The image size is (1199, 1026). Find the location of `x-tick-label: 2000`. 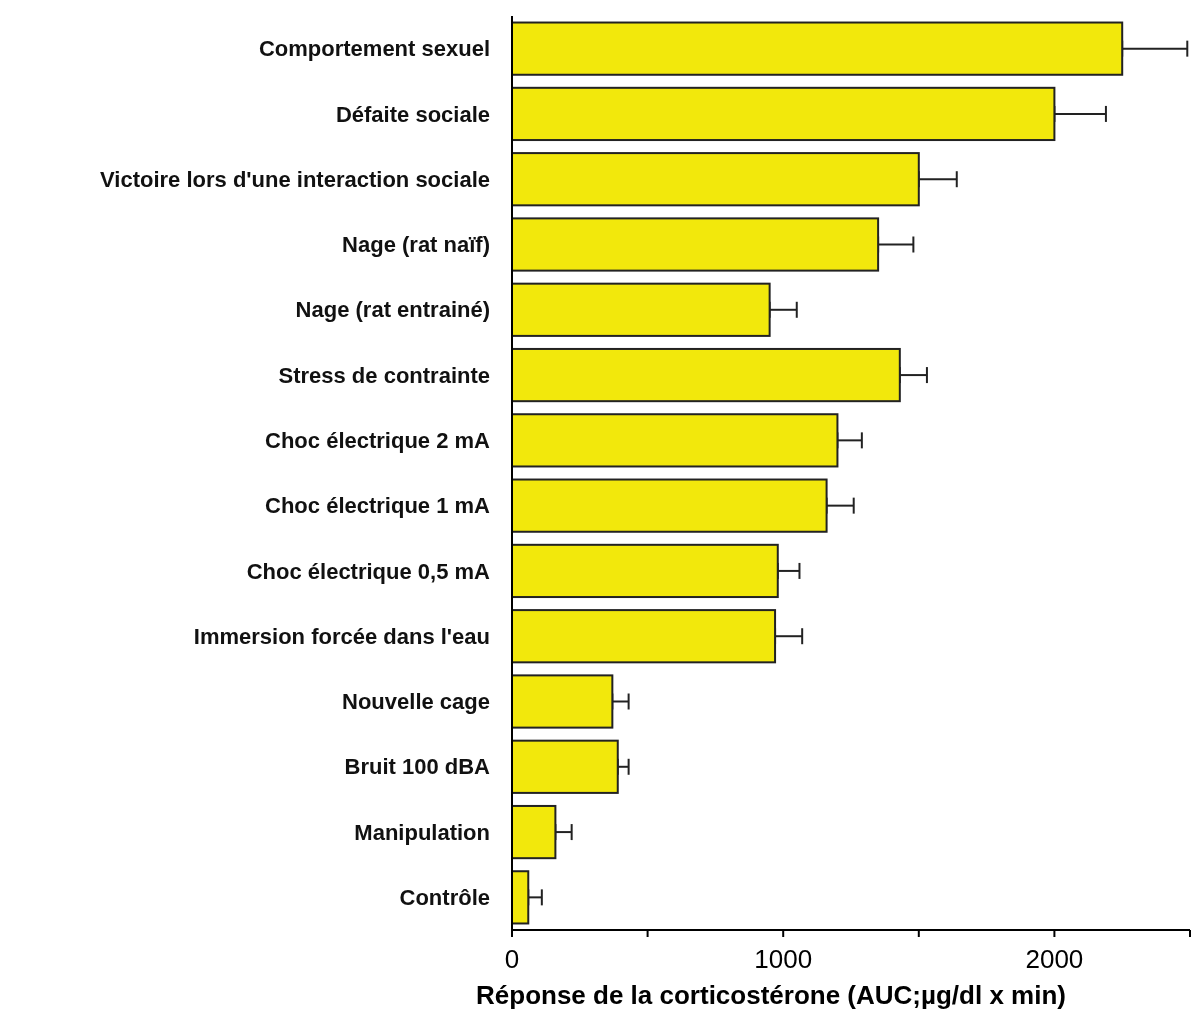

x-tick-label: 2000 is located at coordinates (1054, 959).